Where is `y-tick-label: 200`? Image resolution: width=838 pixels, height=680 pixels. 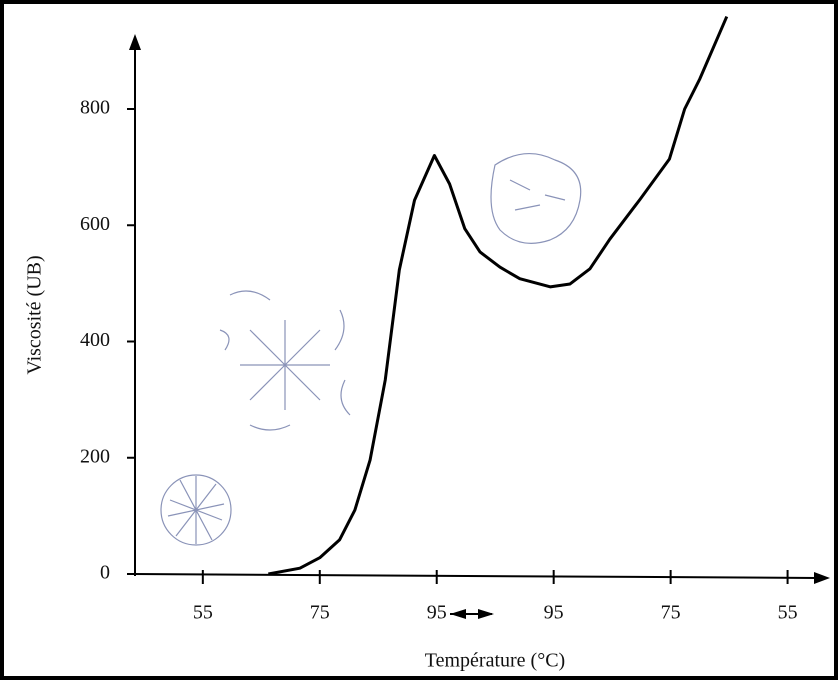 y-tick-label: 200 is located at coordinates (95, 456).